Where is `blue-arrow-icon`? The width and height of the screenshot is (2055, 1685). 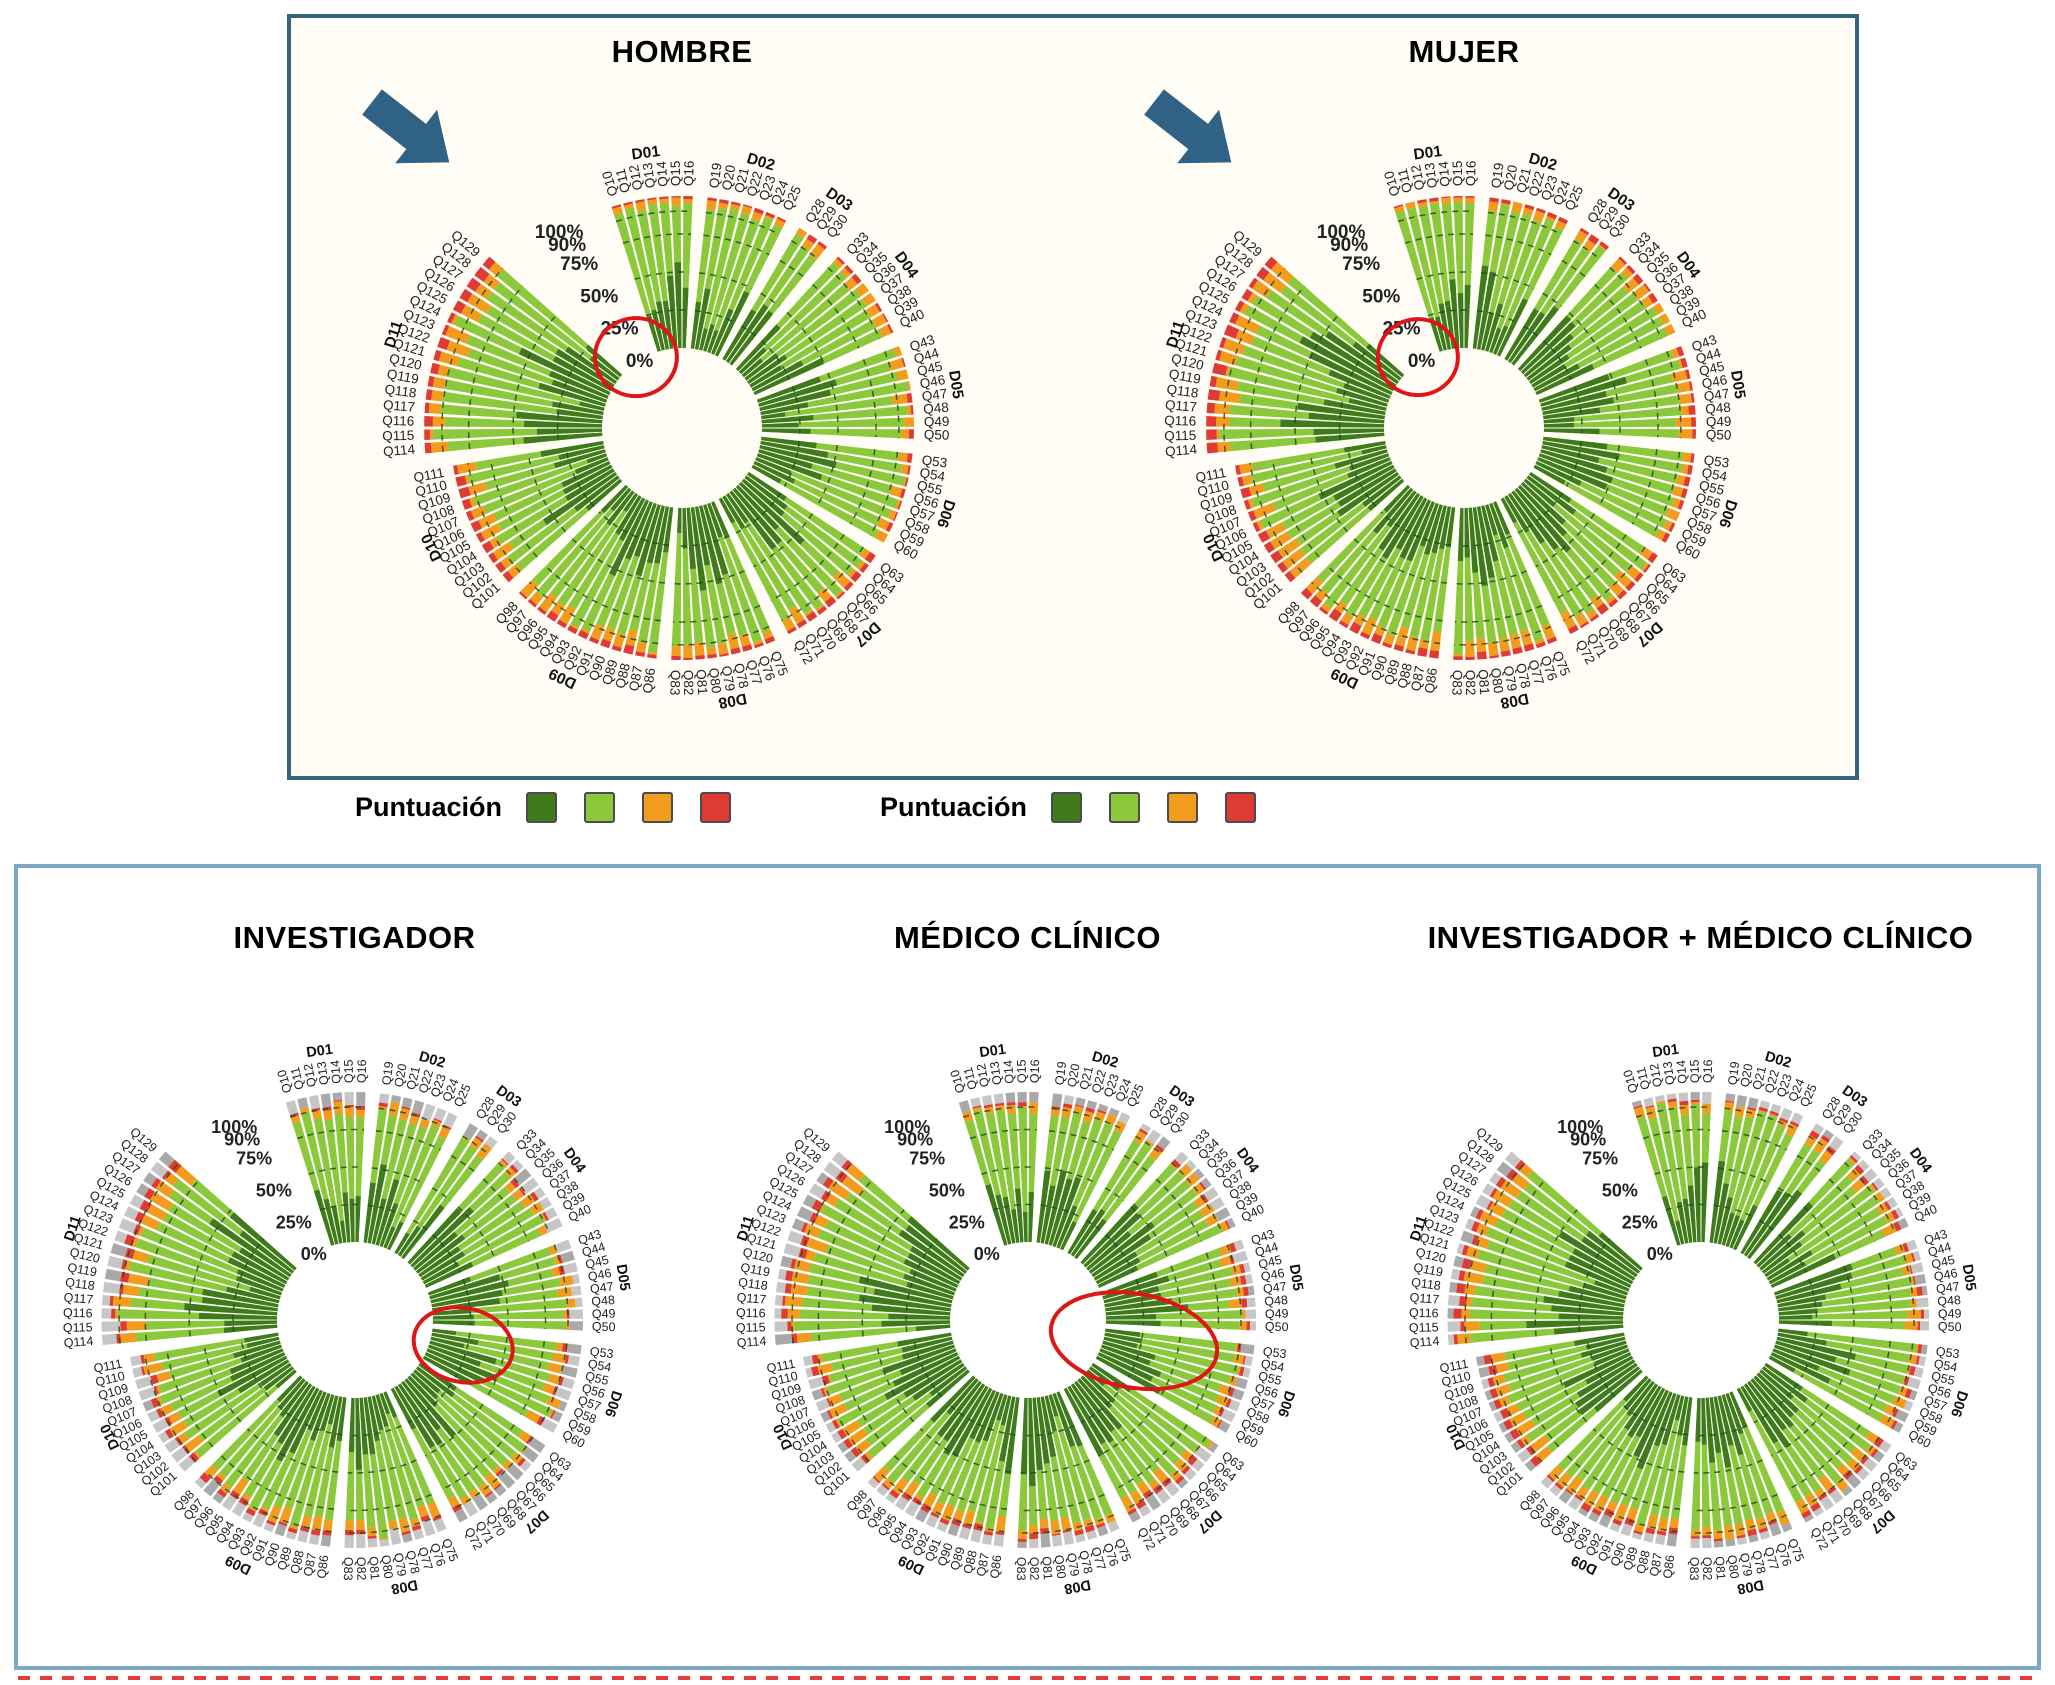 blue-arrow-icon is located at coordinates (1195, 136).